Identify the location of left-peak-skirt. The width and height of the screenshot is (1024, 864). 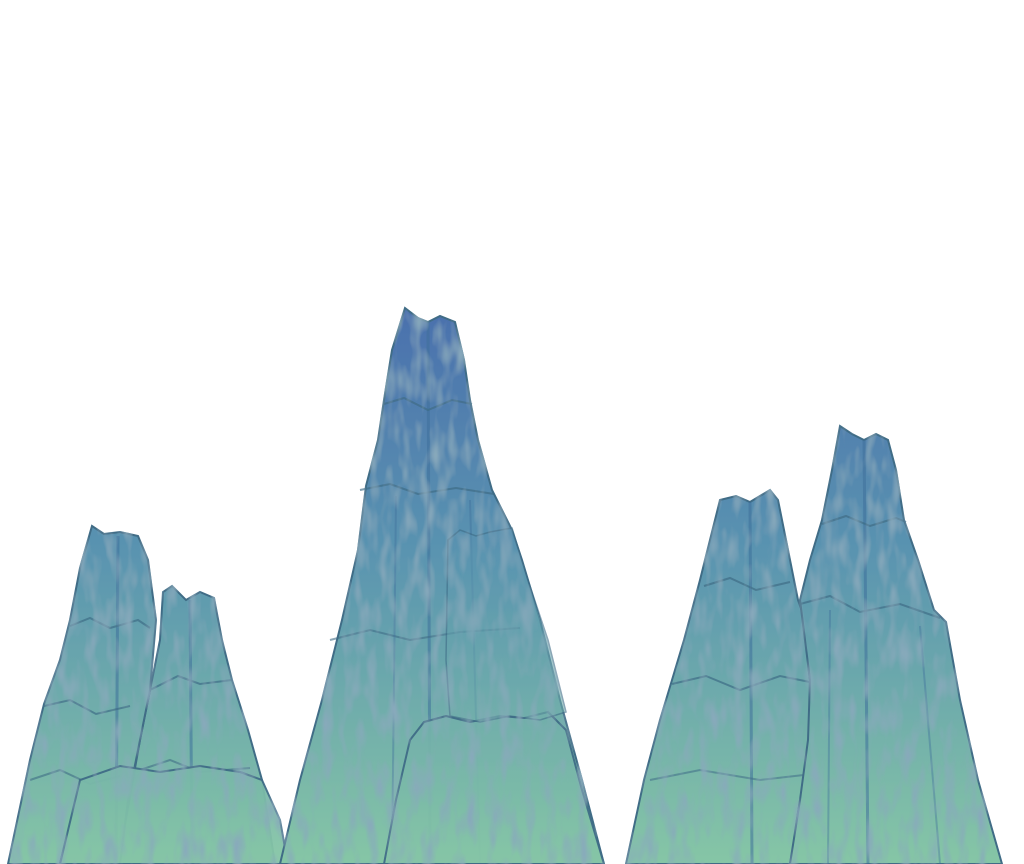
(174, 814).